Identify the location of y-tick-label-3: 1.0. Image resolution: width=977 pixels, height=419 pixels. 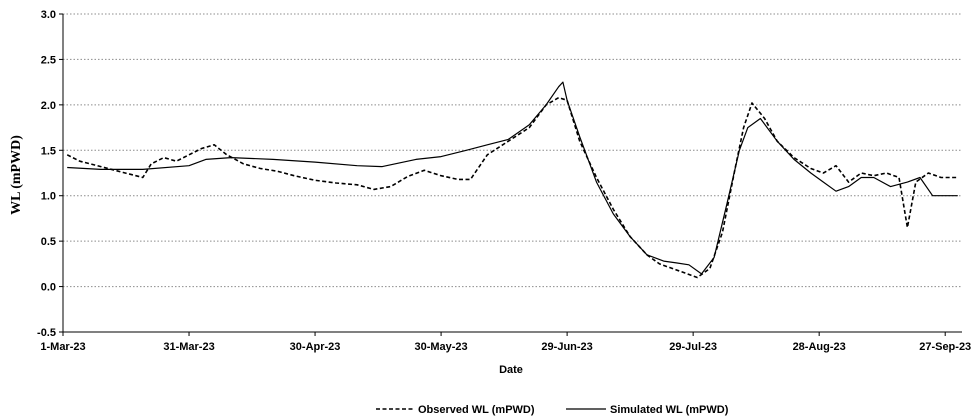
(48, 197).